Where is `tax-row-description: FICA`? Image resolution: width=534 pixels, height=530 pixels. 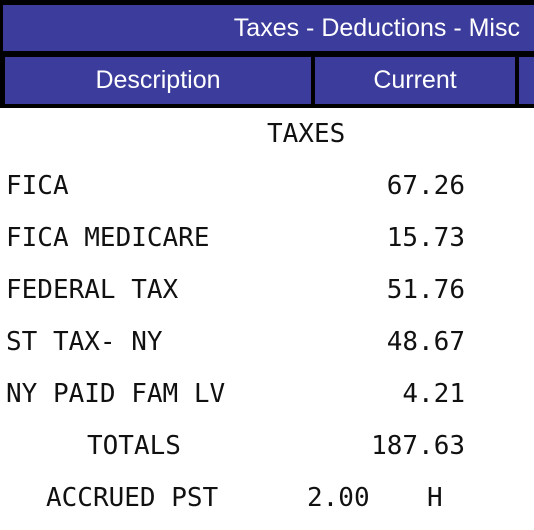 tax-row-description: FICA is located at coordinates (37, 186).